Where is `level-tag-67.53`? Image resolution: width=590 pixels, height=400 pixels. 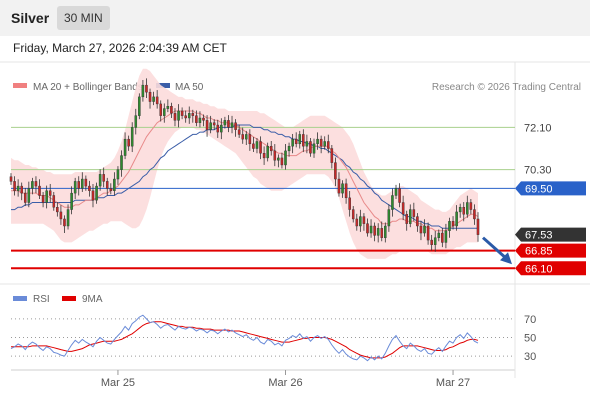
level-tag-67.53 is located at coordinates (550, 234).